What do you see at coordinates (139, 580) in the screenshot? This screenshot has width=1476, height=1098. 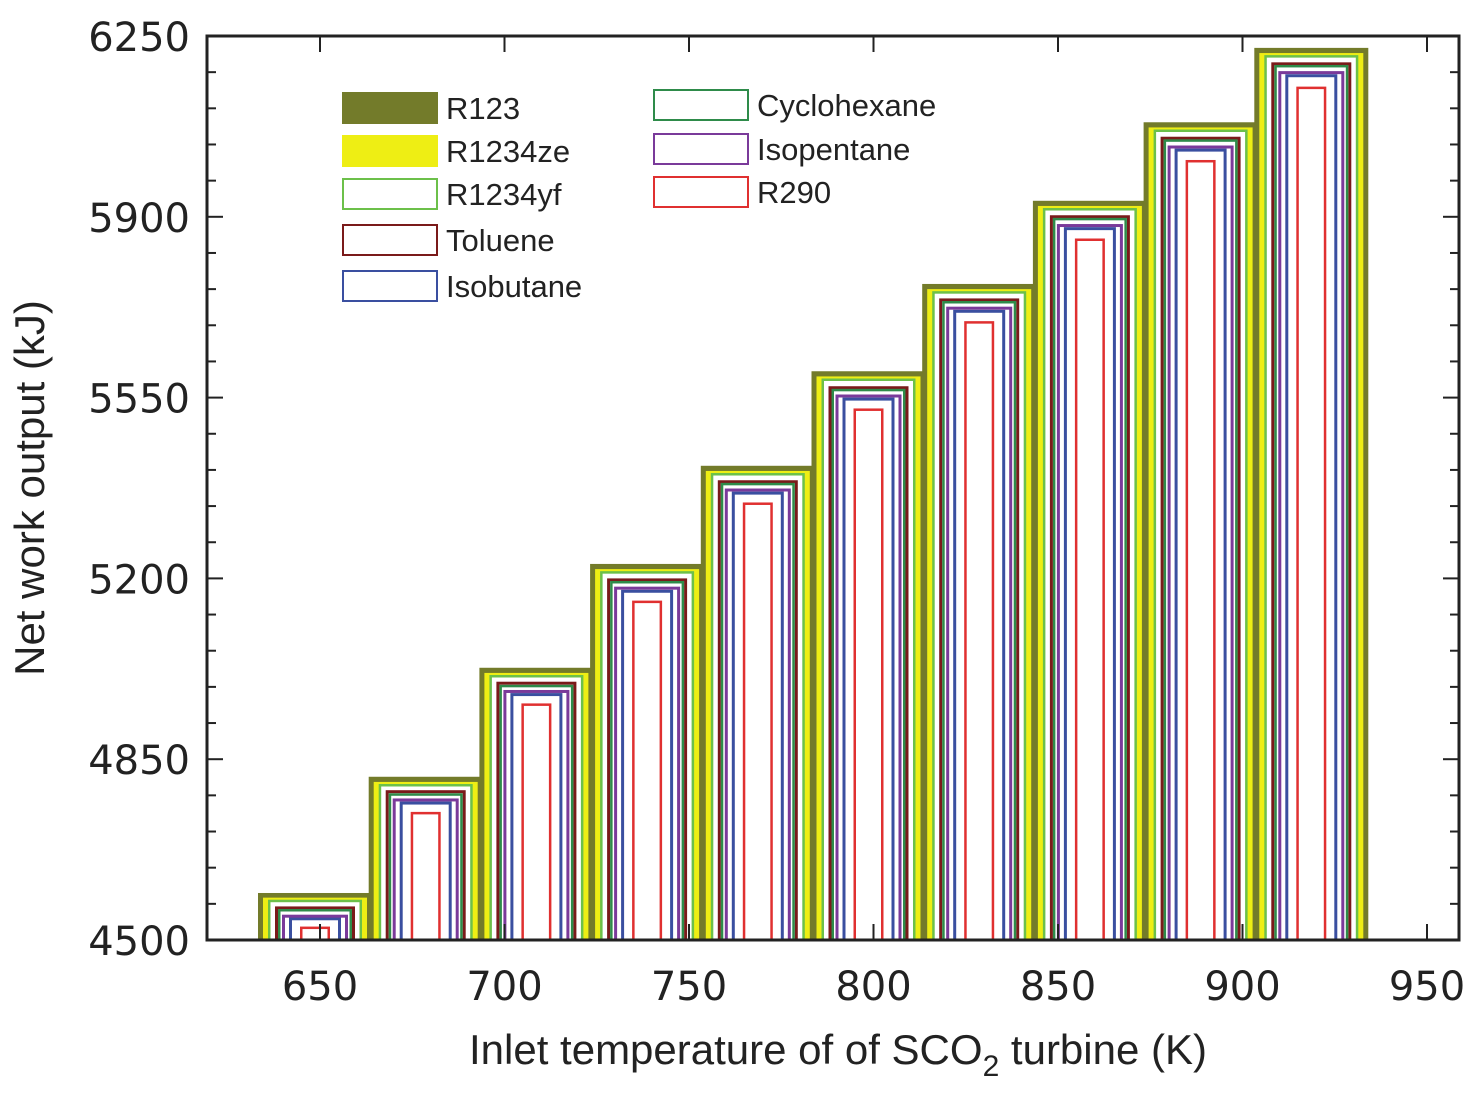 I see `y-tick-label: 5200` at bounding box center [139, 580].